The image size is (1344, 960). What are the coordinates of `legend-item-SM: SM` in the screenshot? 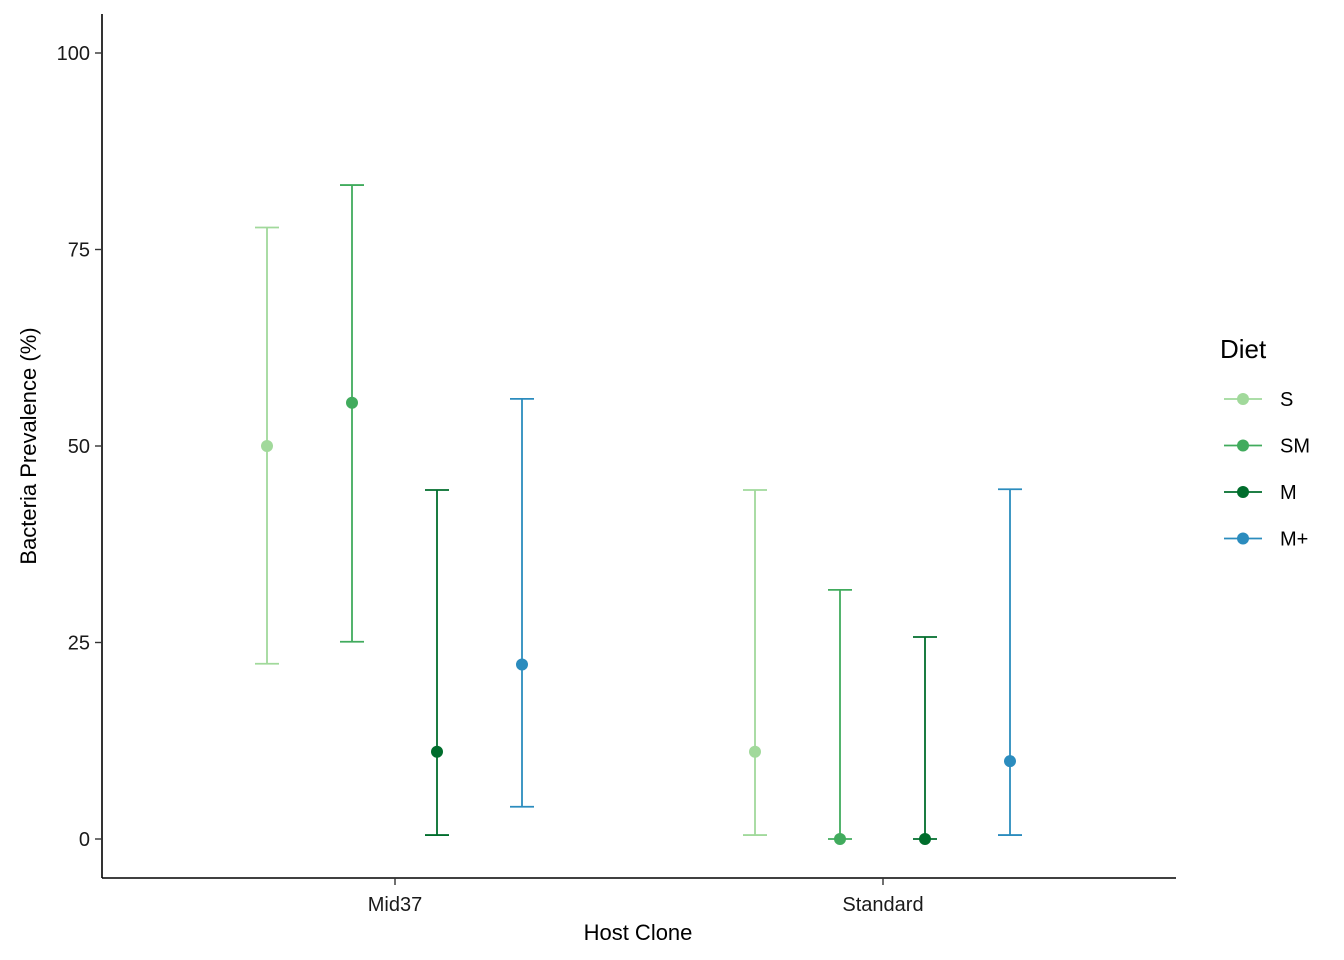 It's located at (1267, 447).